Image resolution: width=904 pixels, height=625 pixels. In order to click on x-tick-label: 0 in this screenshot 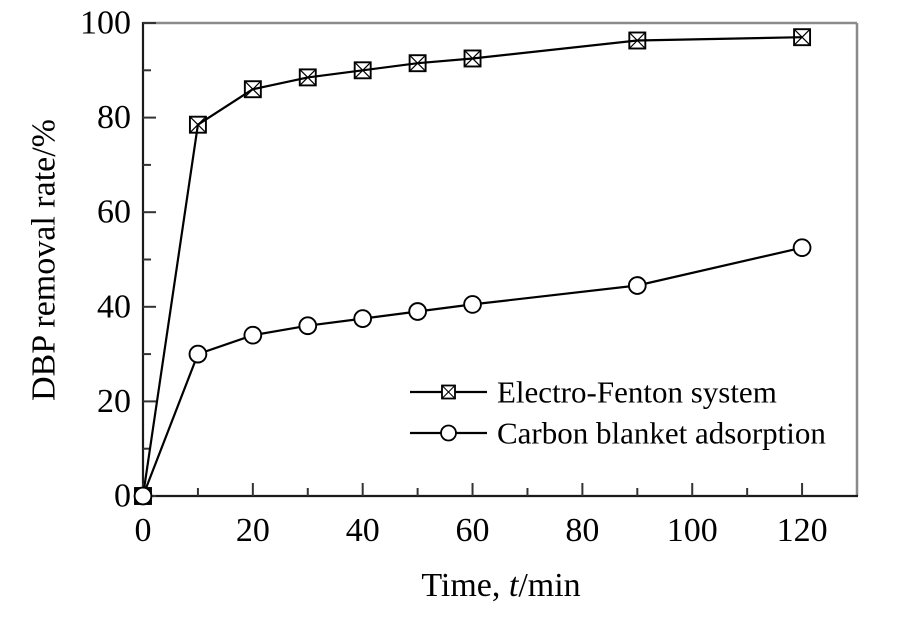, I will do `click(143, 530)`.